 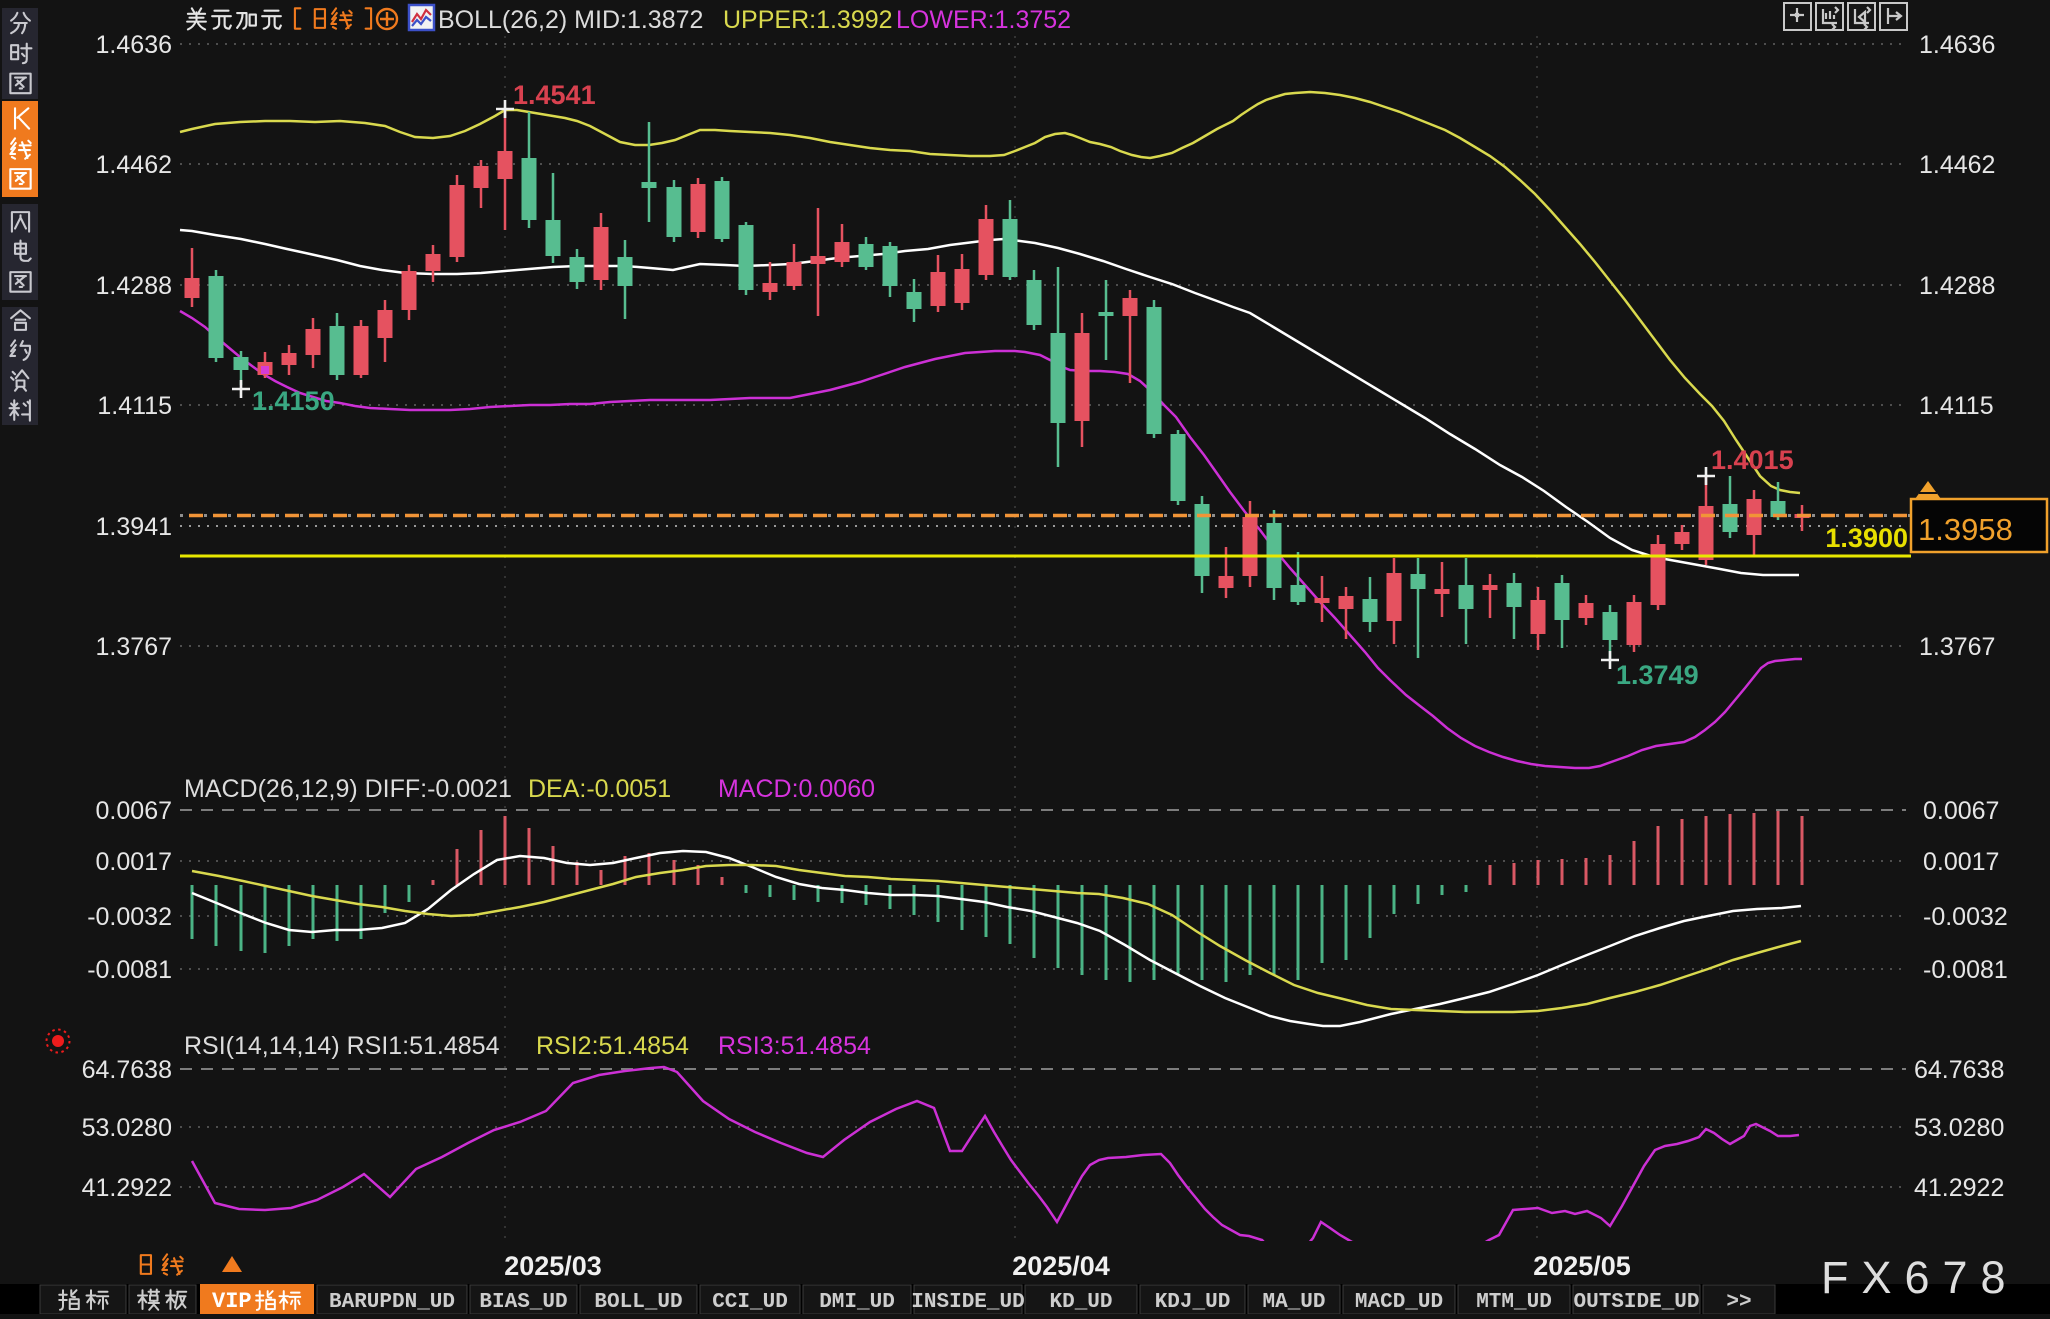 What do you see at coordinates (983, 20) in the screenshot?
I see `svg-text: LOWER:1.3752` at bounding box center [983, 20].